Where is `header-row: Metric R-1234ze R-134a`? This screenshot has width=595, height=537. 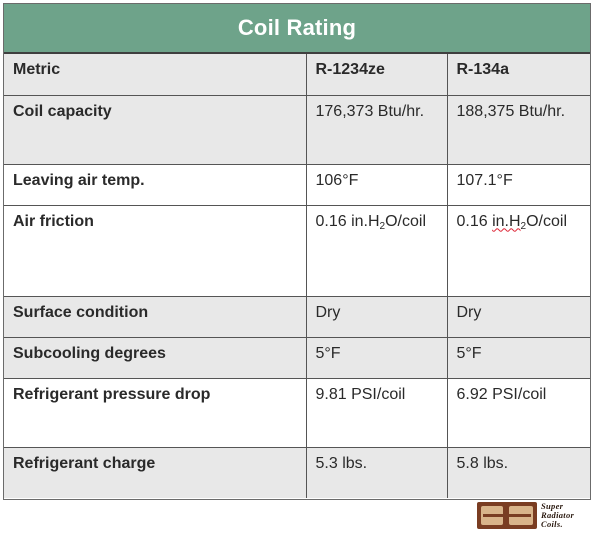 header-row: Metric R-1234ze R-134a is located at coordinates (297, 75).